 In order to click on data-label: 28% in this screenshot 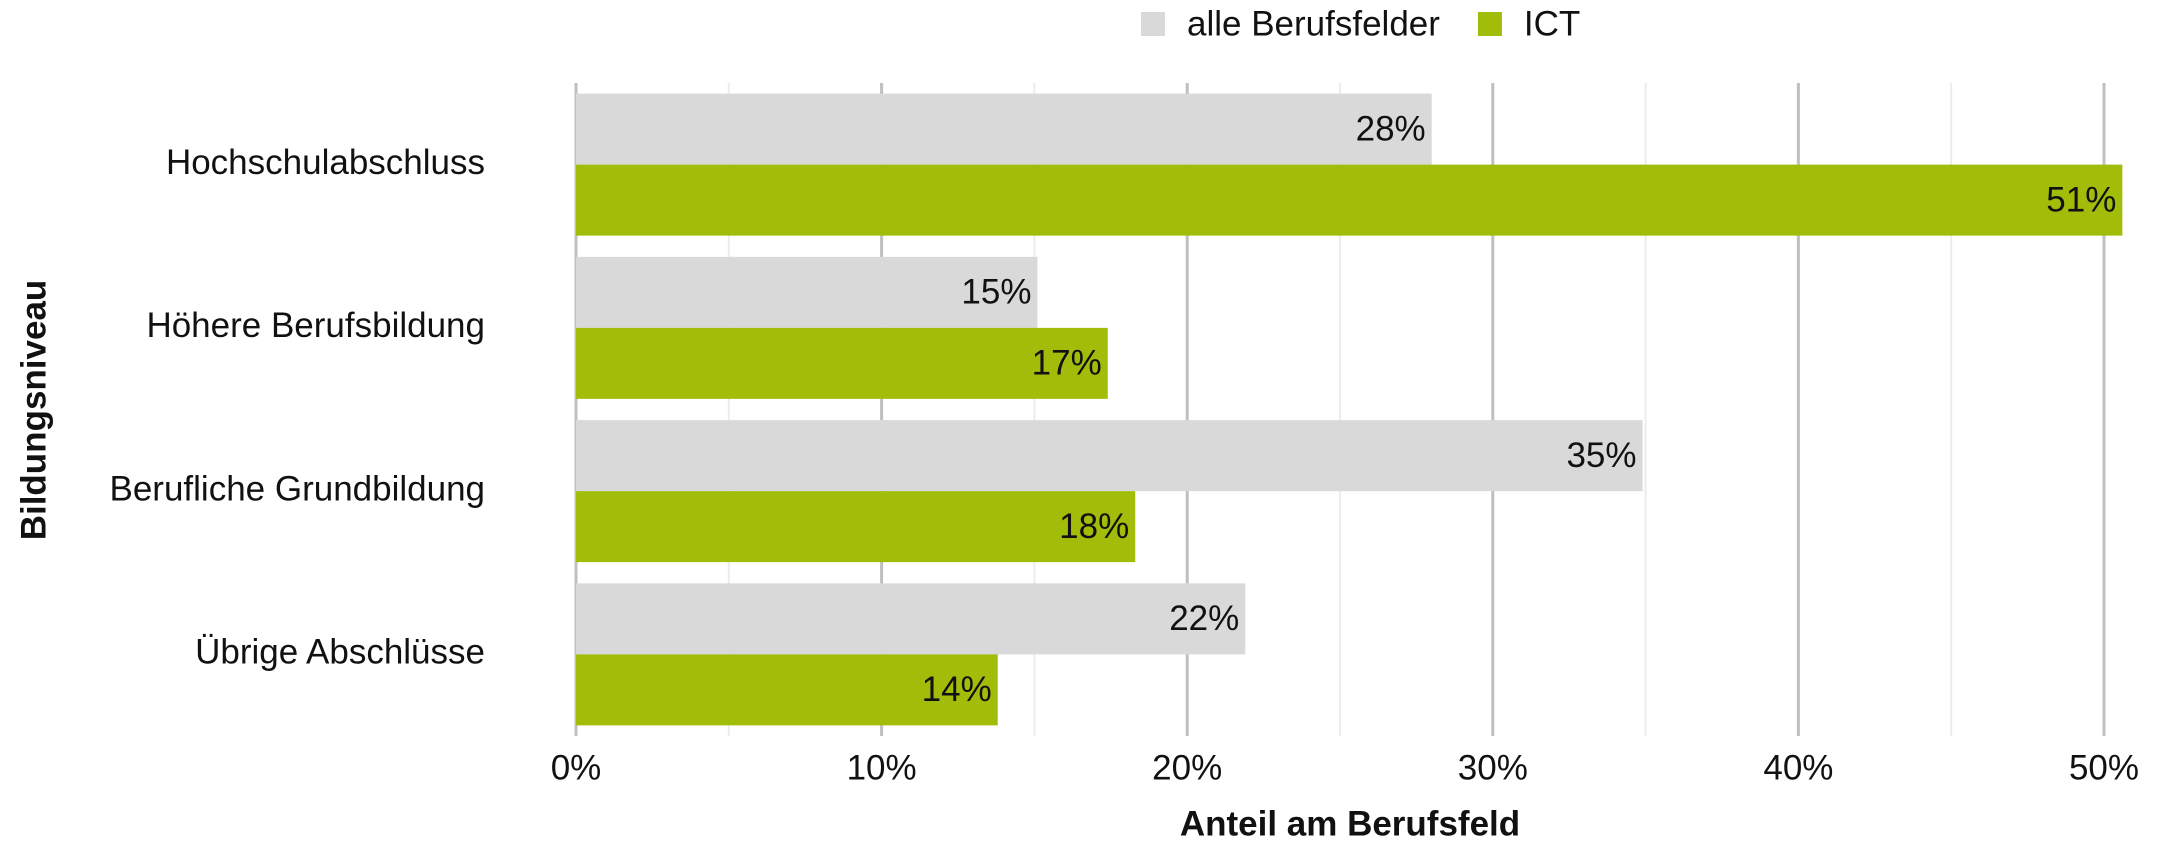, I will do `click(1391, 128)`.